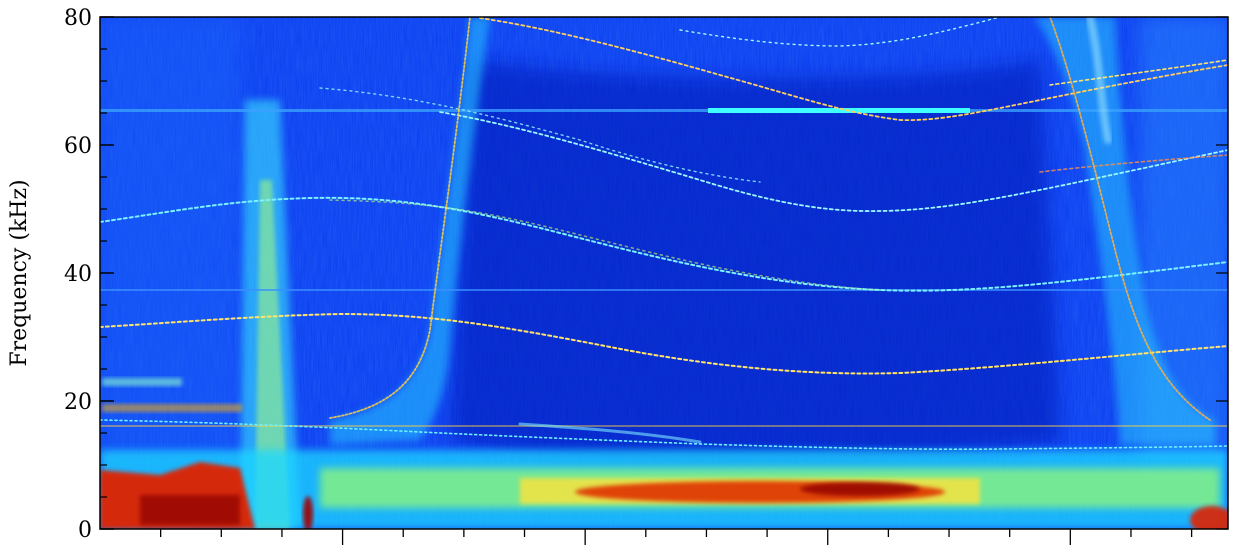 This screenshot has height=550, width=1233. I want to click on dark-red-left, so click(190, 510).